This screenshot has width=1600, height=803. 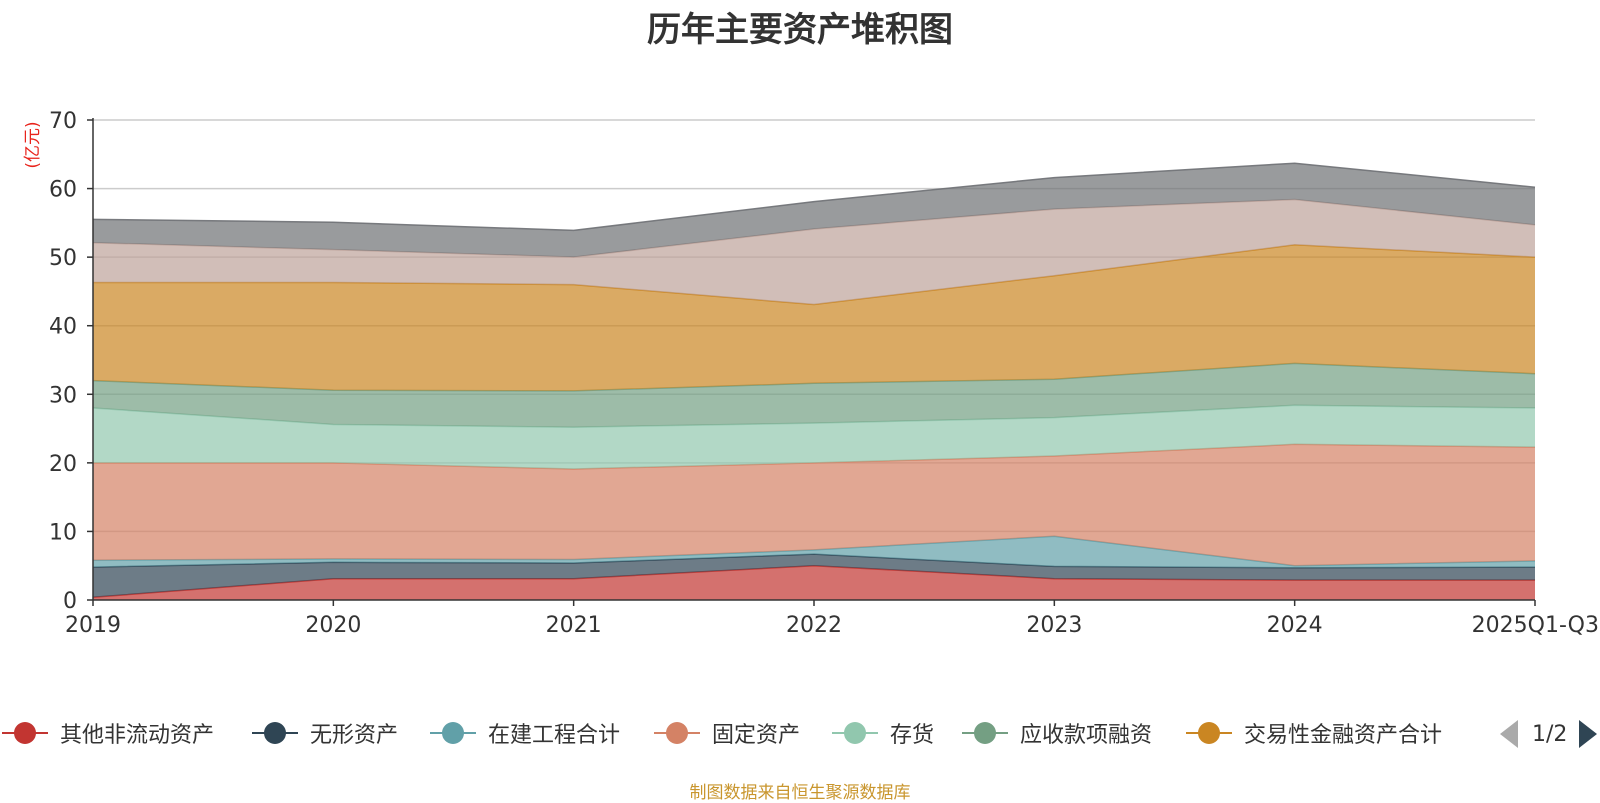 What do you see at coordinates (70, 601) in the screenshot?
I see `y-tick-label: 0` at bounding box center [70, 601].